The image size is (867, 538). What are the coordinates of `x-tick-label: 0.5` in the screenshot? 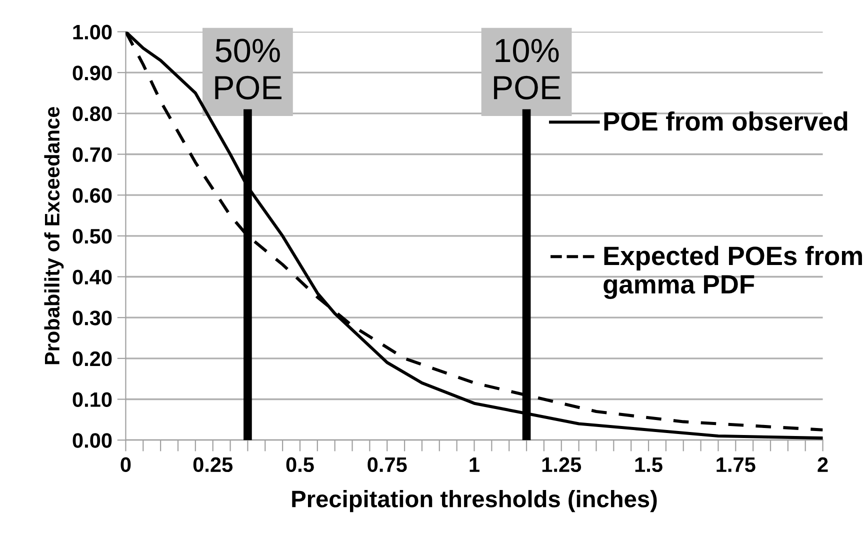 It's located at (300, 464).